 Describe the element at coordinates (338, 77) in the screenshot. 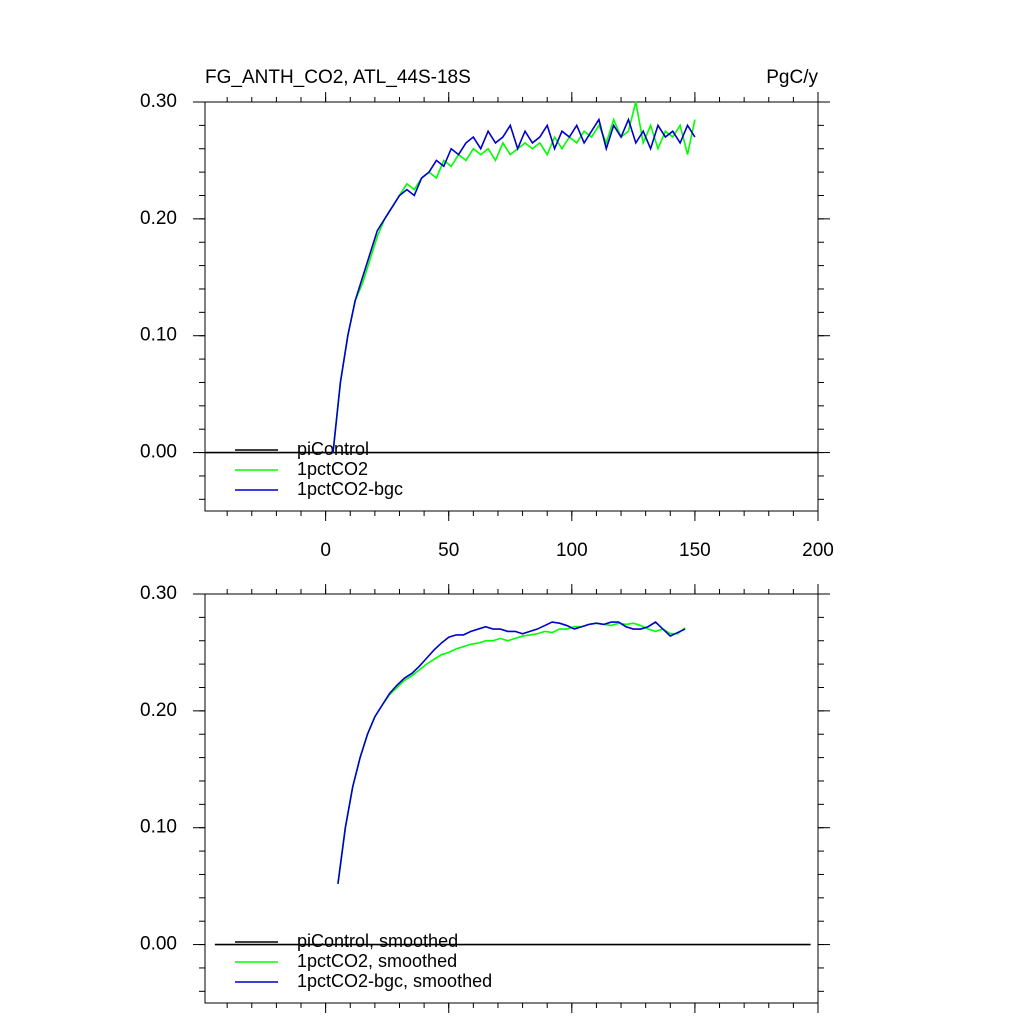

I see `chart-title: FG_ANTH_CO2, ATL_44S-18S` at that location.